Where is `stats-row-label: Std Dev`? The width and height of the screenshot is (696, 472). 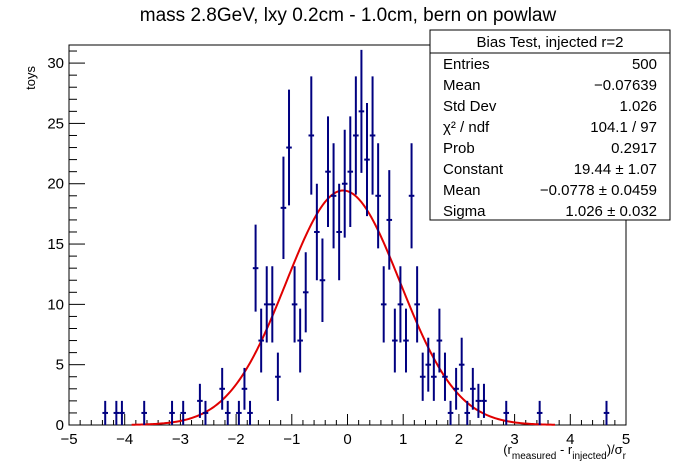 stats-row-label: Std Dev is located at coordinates (470, 106).